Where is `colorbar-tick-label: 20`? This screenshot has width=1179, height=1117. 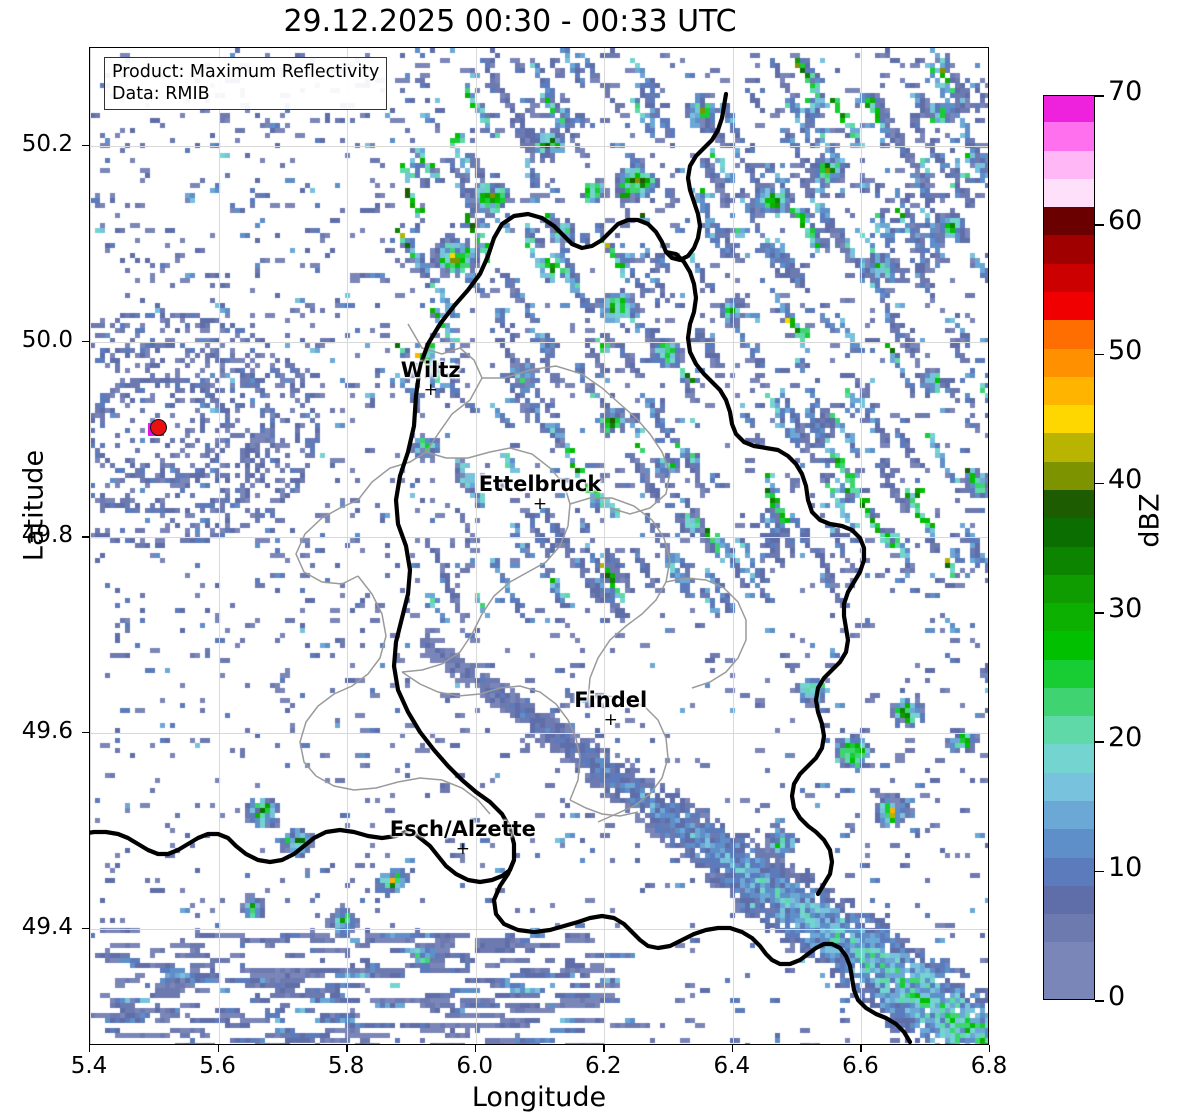 colorbar-tick-label: 20 is located at coordinates (1125, 738).